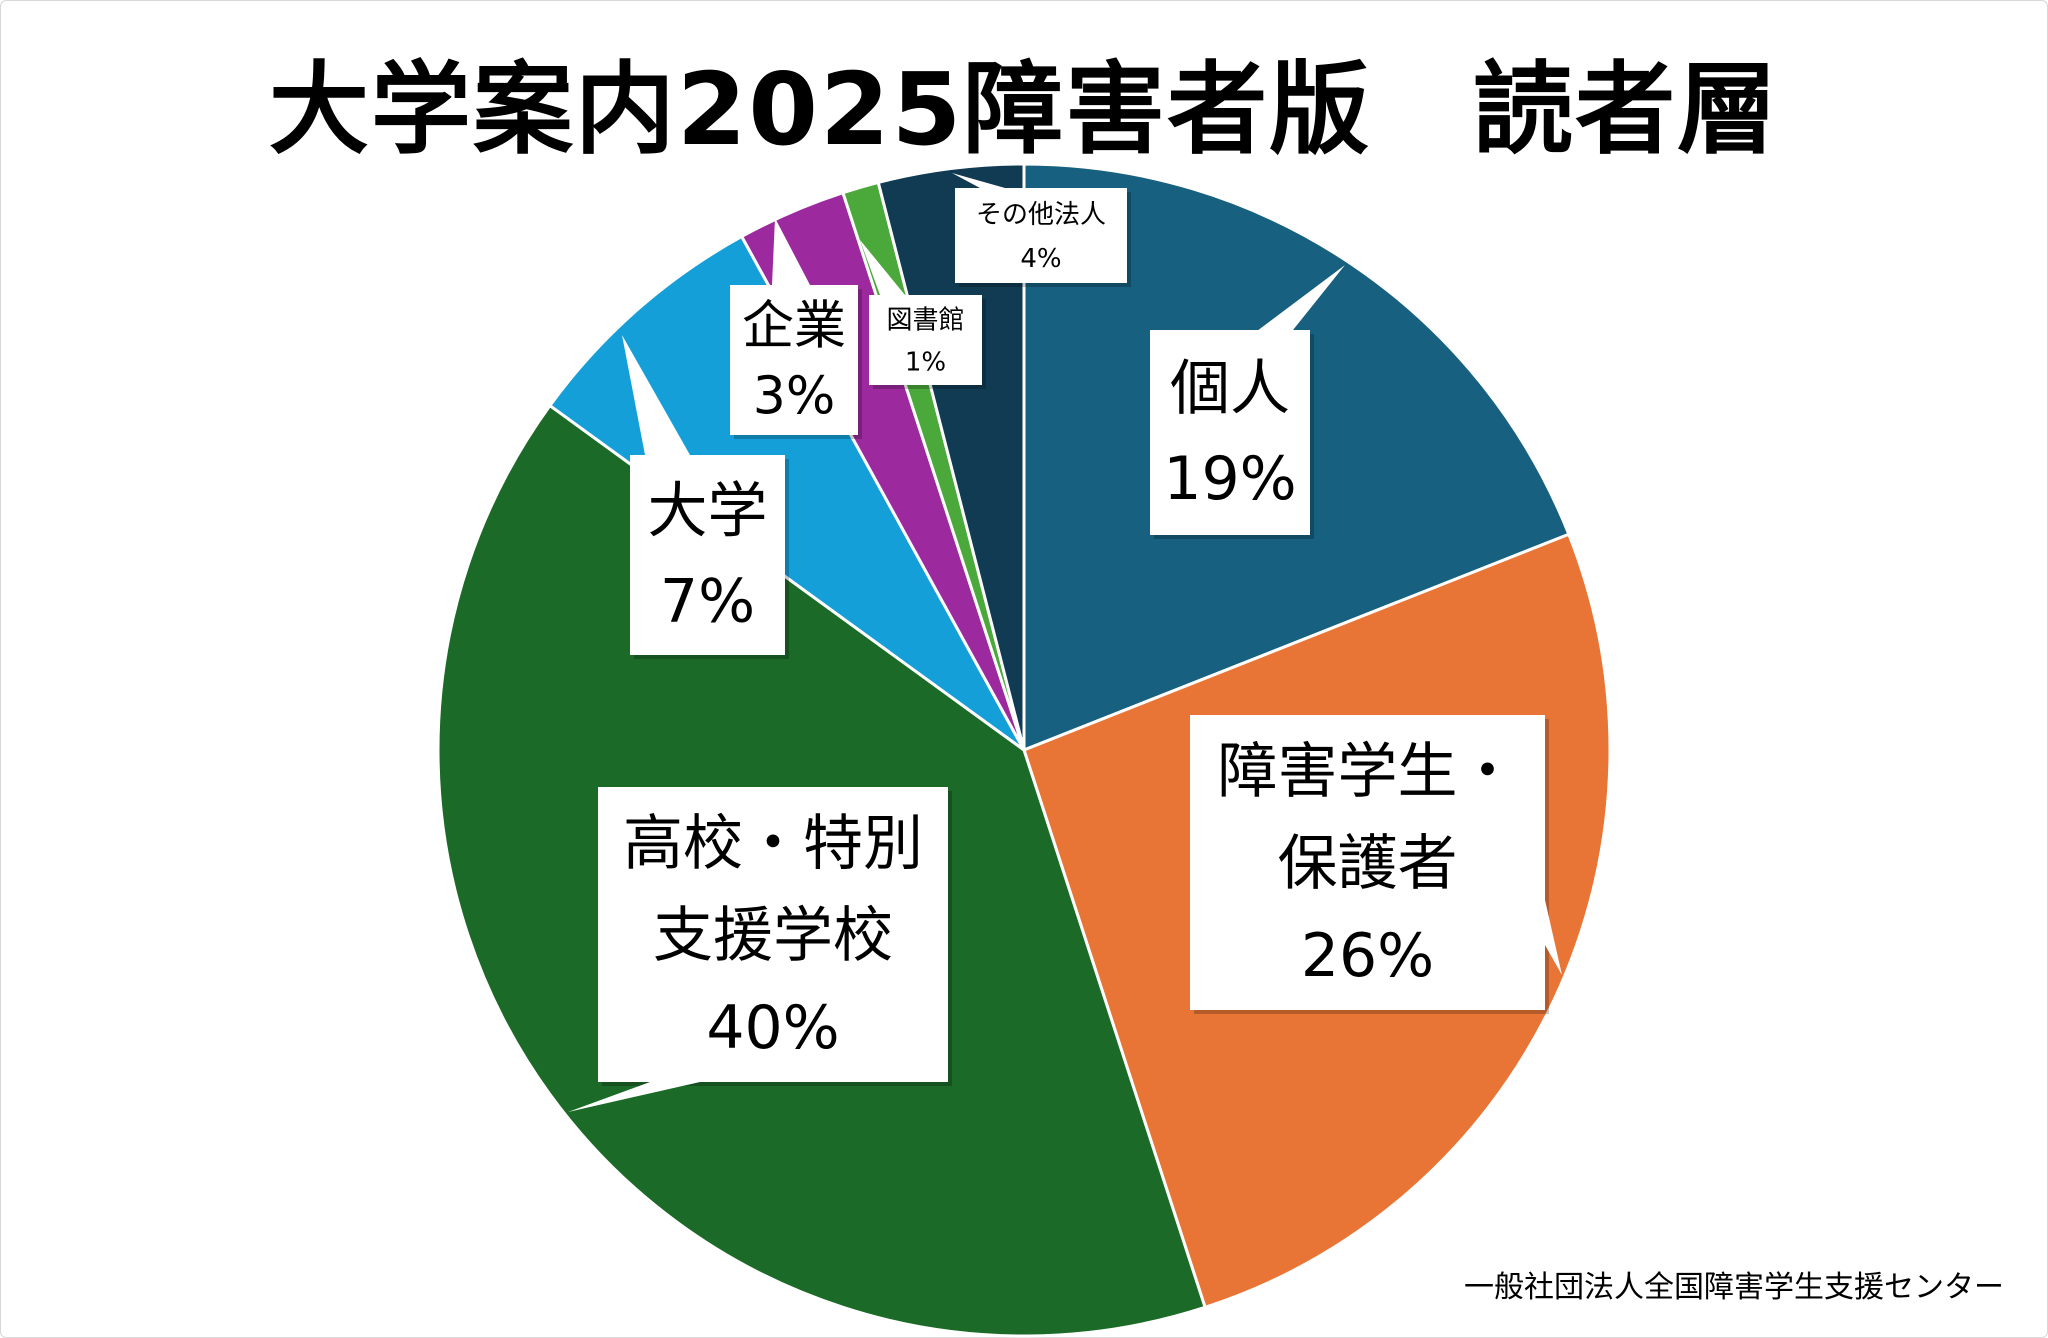 This screenshot has width=2048, height=1338. I want to click on slice-percent-label: 19%, so click(1229, 479).